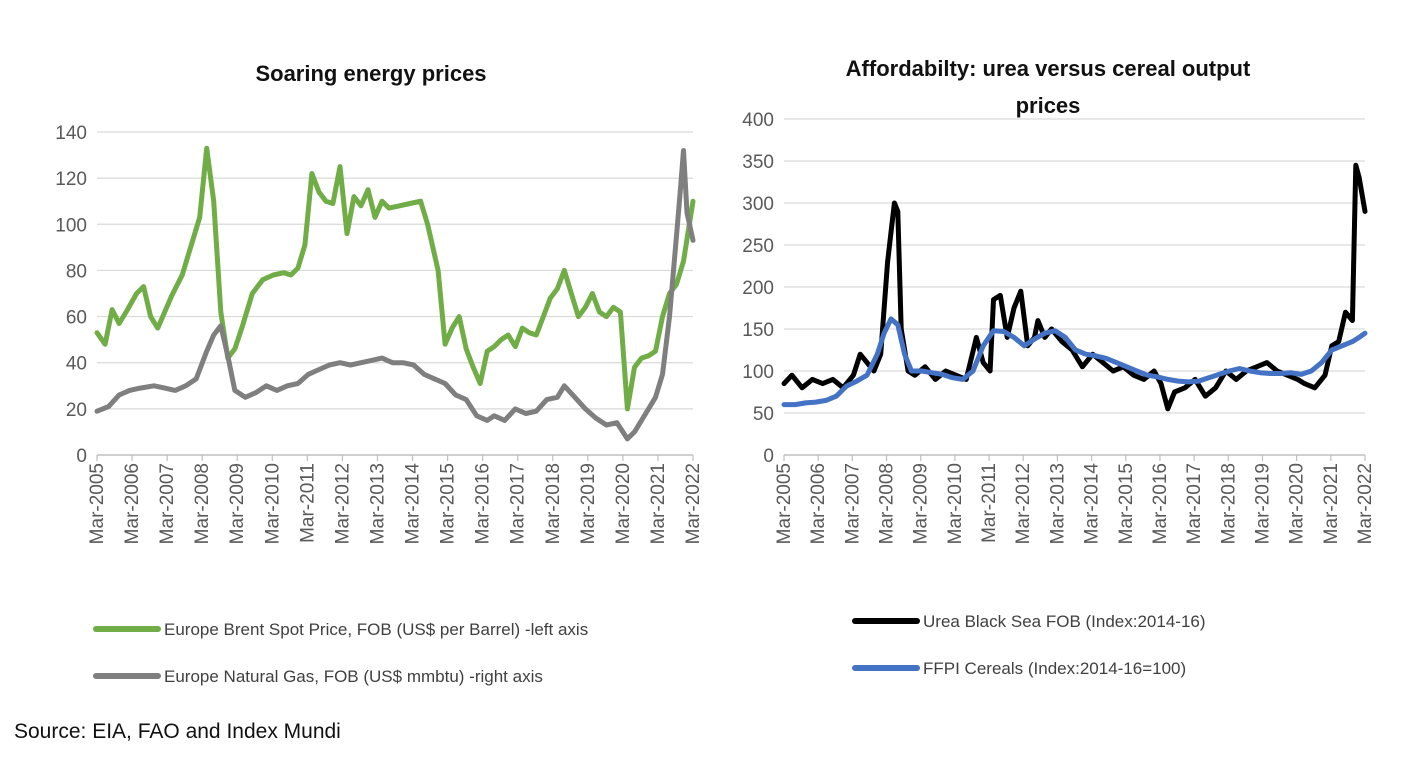 The image size is (1418, 766). What do you see at coordinates (1064, 621) in the screenshot?
I see `legend-label: Urea Black Sea FOB (Index:2014-16)` at bounding box center [1064, 621].